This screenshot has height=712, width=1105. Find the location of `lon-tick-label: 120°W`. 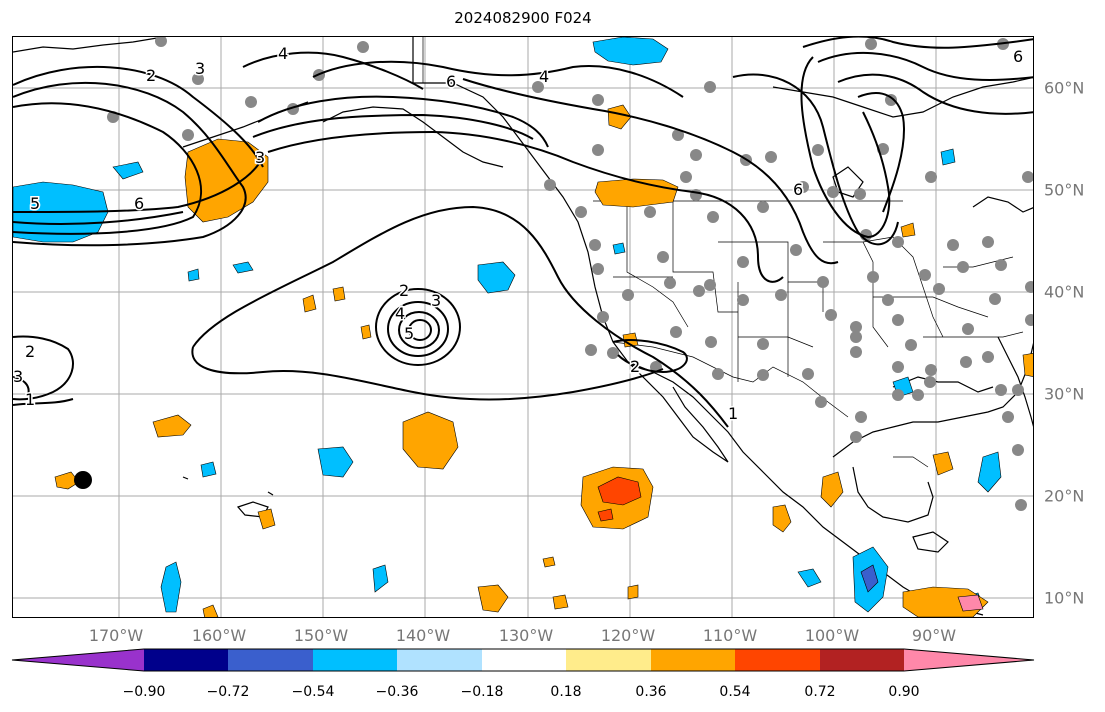

lon-tick-label: 120°W is located at coordinates (628, 635).